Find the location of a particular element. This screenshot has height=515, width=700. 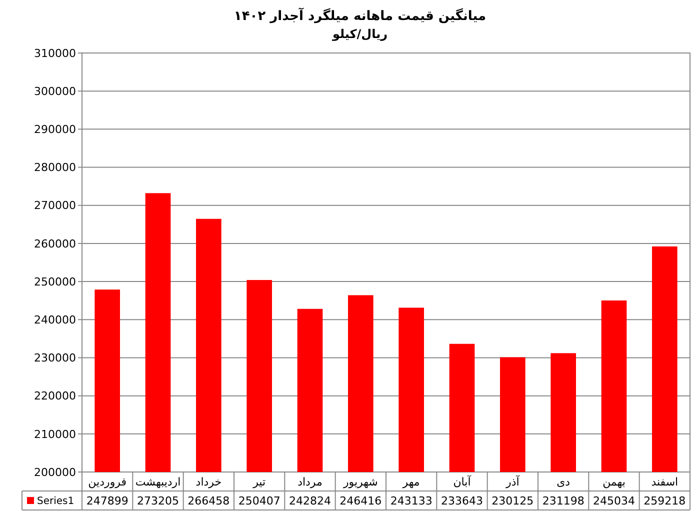

legend-label: Series1 is located at coordinates (55, 501).